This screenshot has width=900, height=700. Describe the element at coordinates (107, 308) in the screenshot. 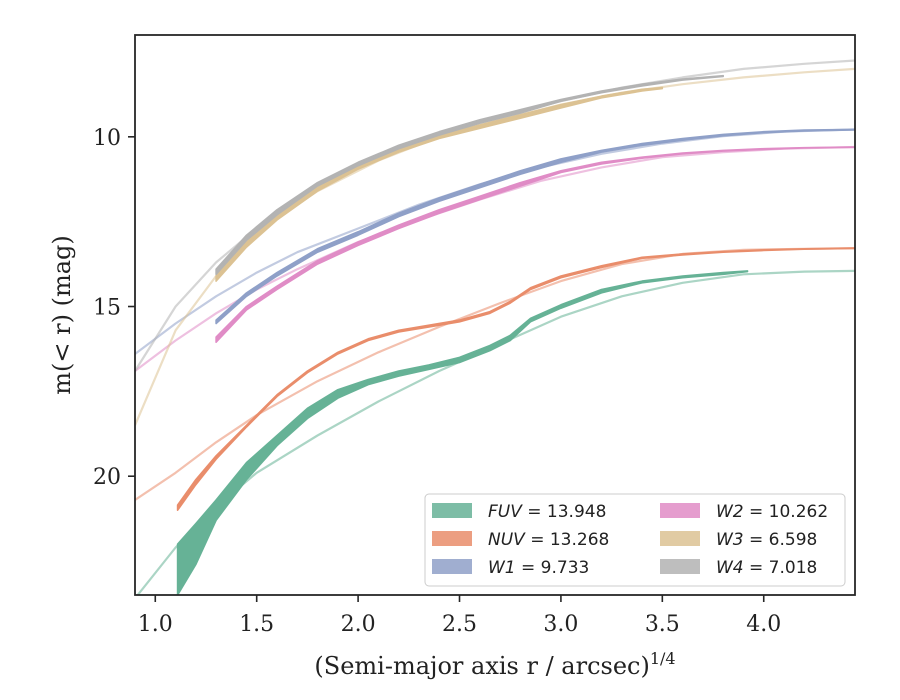

I see `y-tick-label: 15` at that location.